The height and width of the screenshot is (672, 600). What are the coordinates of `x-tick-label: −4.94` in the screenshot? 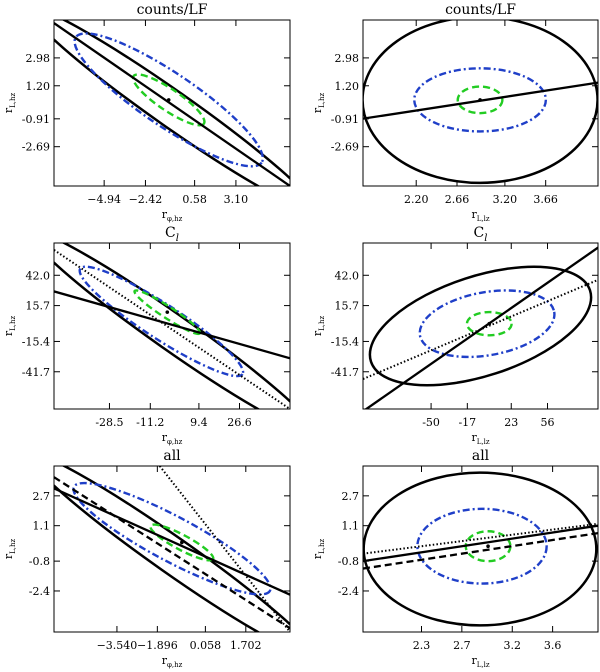 It's located at (104, 199).